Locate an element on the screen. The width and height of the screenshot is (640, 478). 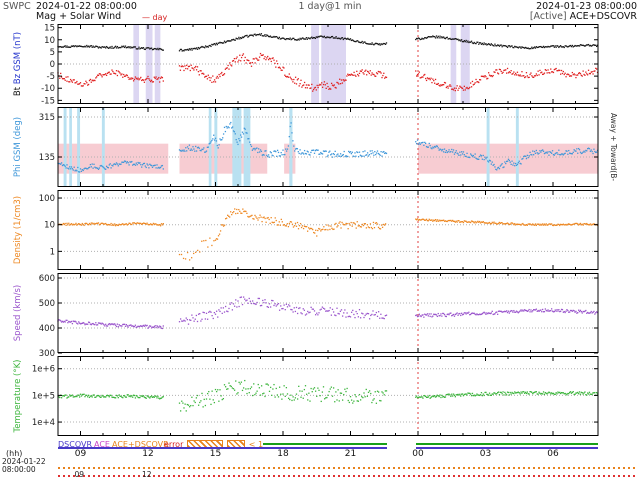
panel-density: 100 10 1 is located at coordinates (319, 230).